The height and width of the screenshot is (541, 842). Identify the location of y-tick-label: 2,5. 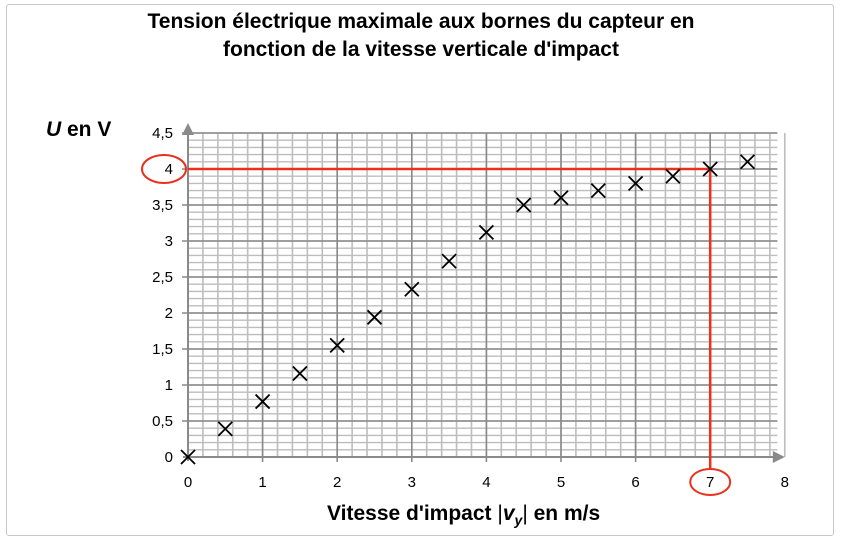
(162, 277).